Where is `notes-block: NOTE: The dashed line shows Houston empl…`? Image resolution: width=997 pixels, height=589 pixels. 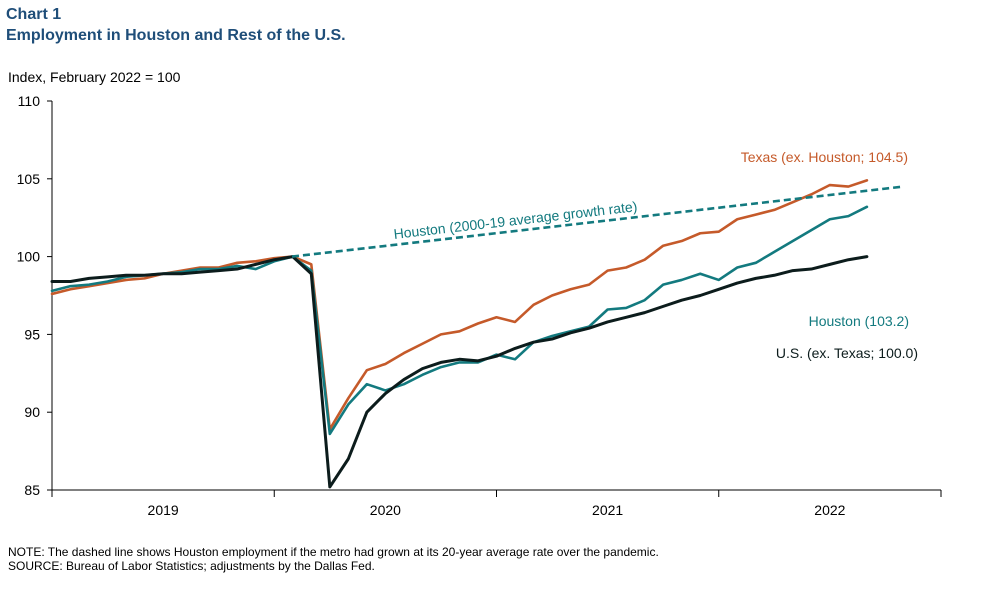 notes-block: NOTE: The dashed line shows Houston empl… is located at coordinates (333, 559).